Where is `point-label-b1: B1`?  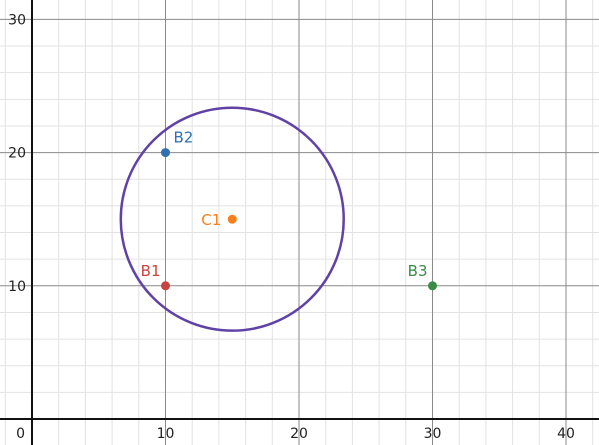 point-label-b1: B1 is located at coordinates (151, 271).